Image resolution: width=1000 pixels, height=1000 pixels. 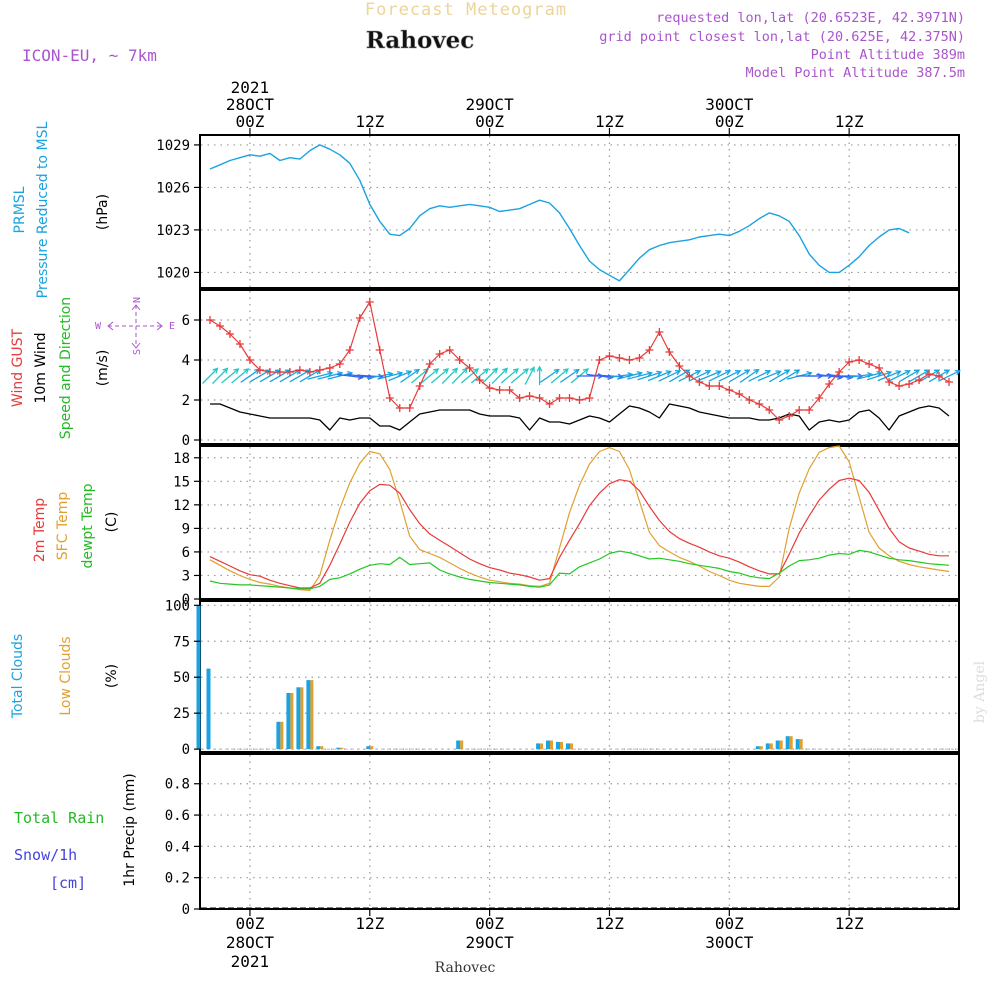 What do you see at coordinates (181, 714) in the screenshot?
I see `ytick-label-clouds-1: 25` at bounding box center [181, 714].